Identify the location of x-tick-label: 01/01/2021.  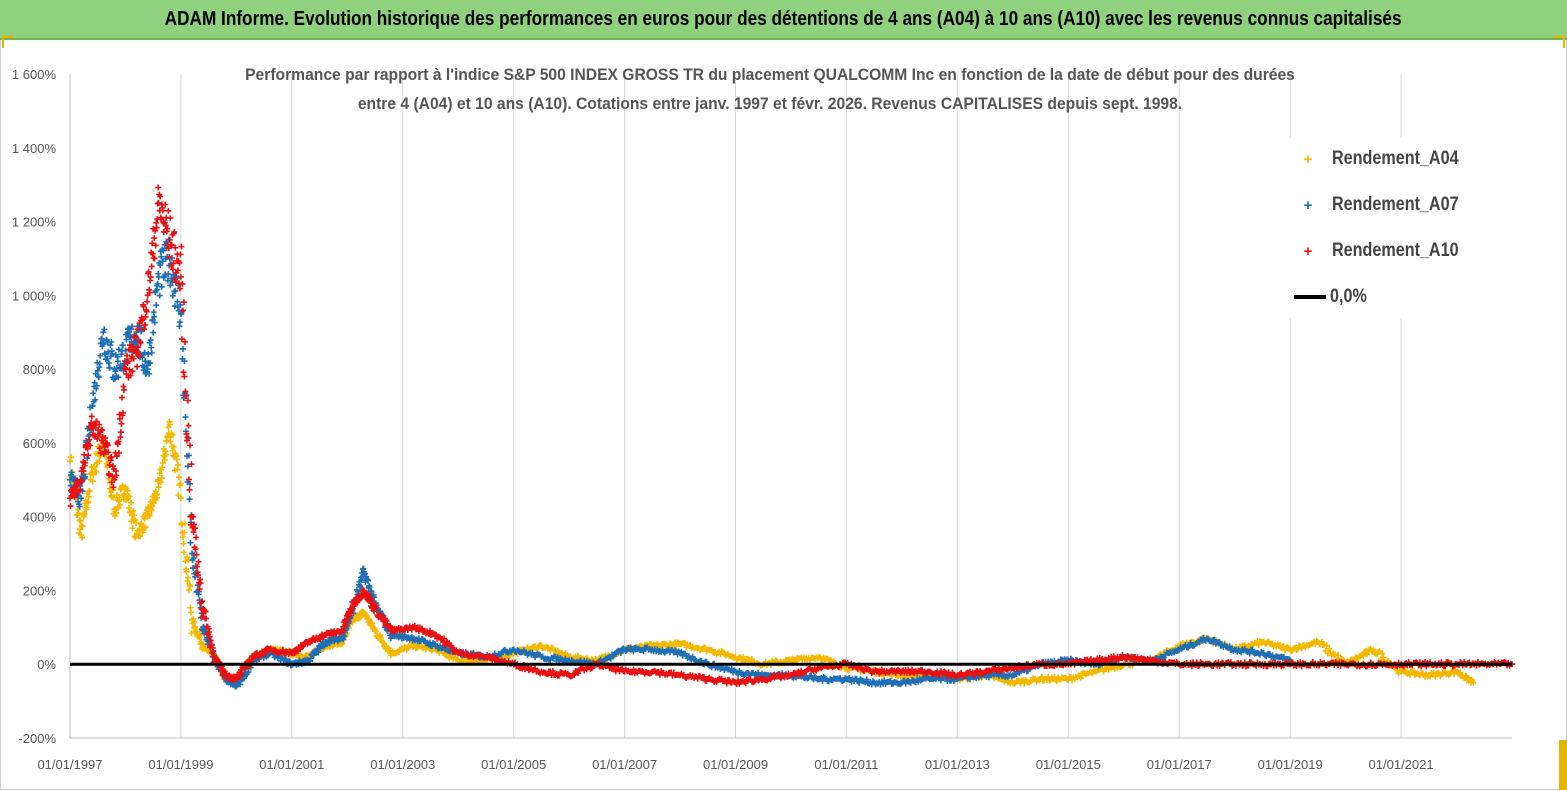
(1401, 764).